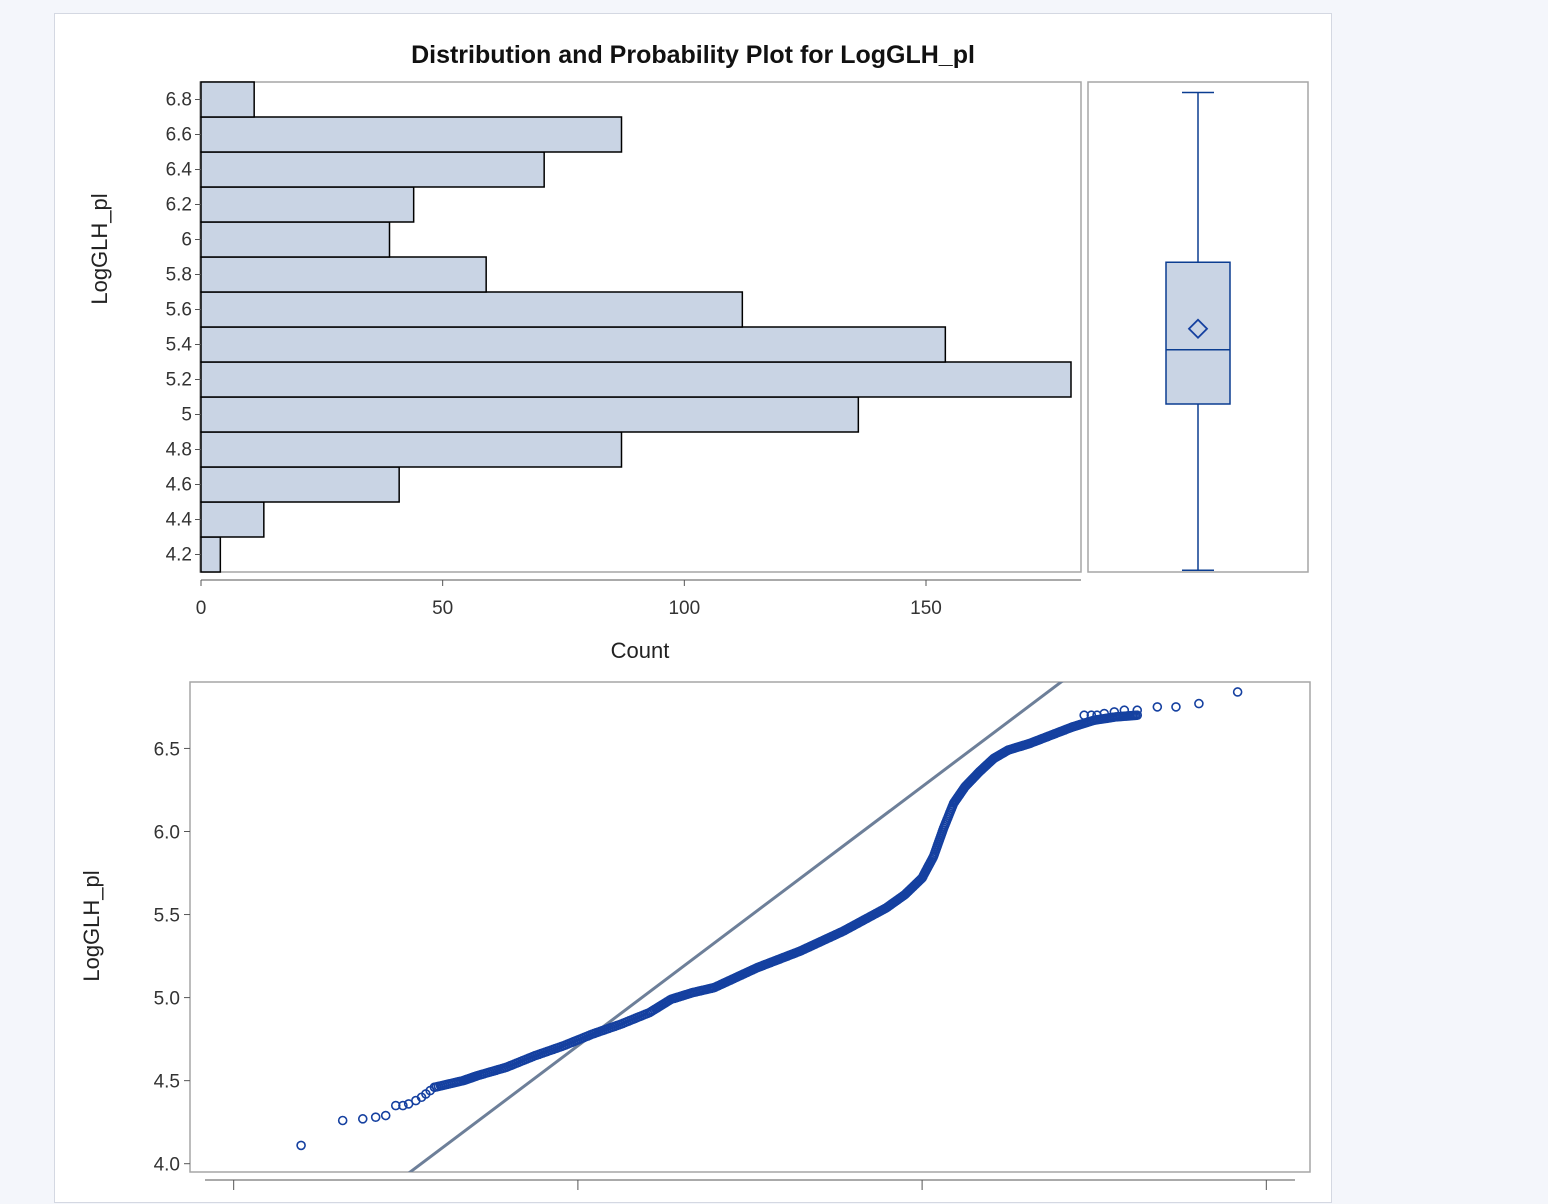 The height and width of the screenshot is (1204, 1548). What do you see at coordinates (684, 608) in the screenshot?
I see `histogram-x-tick-label: 100` at bounding box center [684, 608].